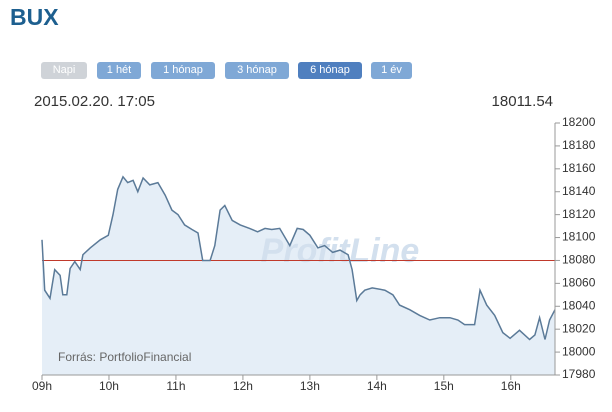  I want to click on x-tick-label: 13h, so click(310, 386).